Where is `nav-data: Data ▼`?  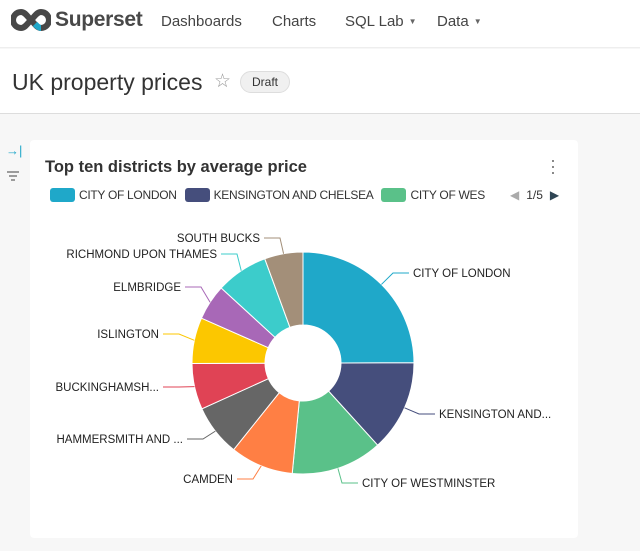
nav-data: Data ▼ is located at coordinates (459, 21).